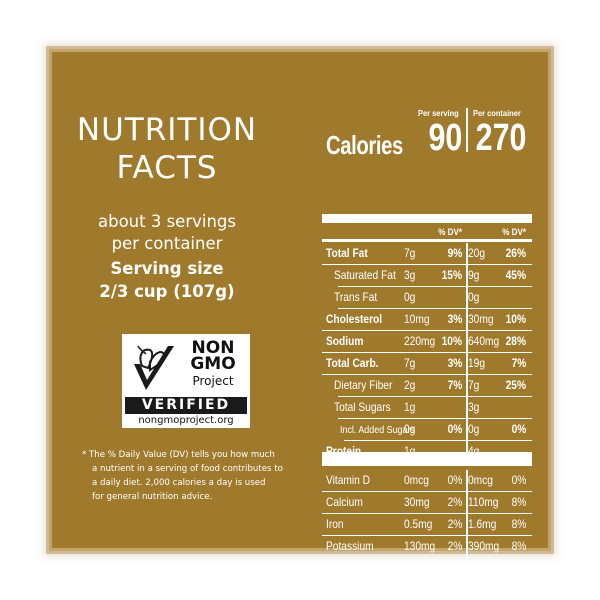 This screenshot has width=600, height=600. I want to click on per-serving-header: Per serving, so click(438, 113).